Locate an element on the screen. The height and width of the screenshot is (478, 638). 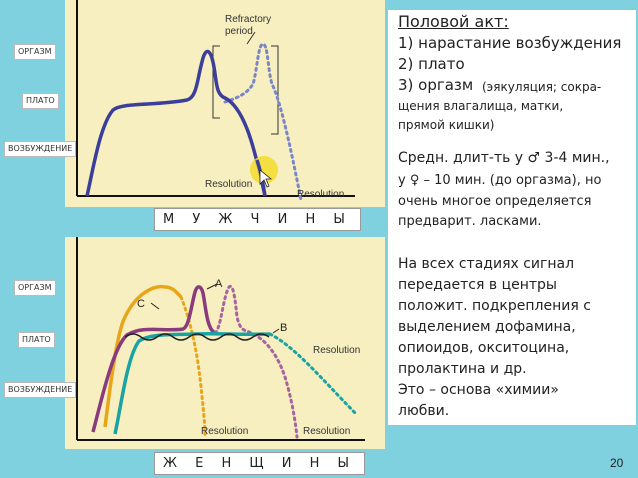
female-curve-b-dotted is located at coordinates (313, 374).